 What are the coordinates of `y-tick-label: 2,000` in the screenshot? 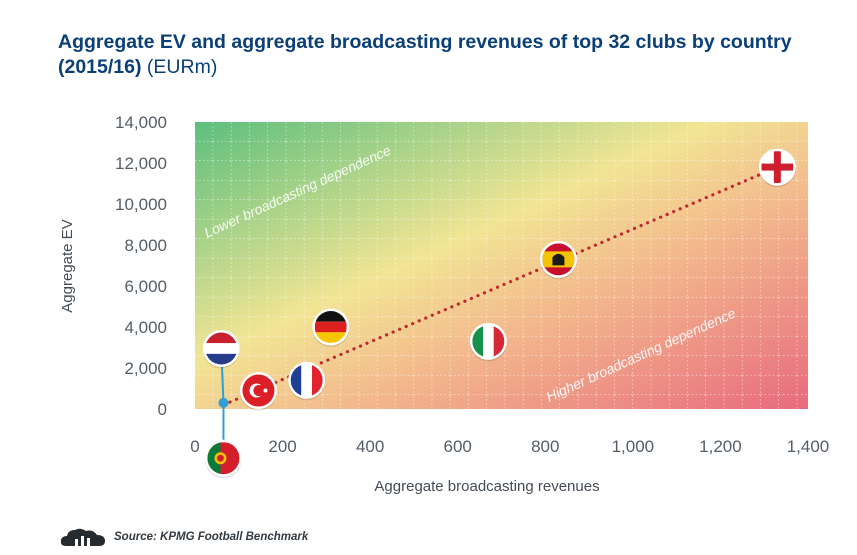 It's located at (145, 368).